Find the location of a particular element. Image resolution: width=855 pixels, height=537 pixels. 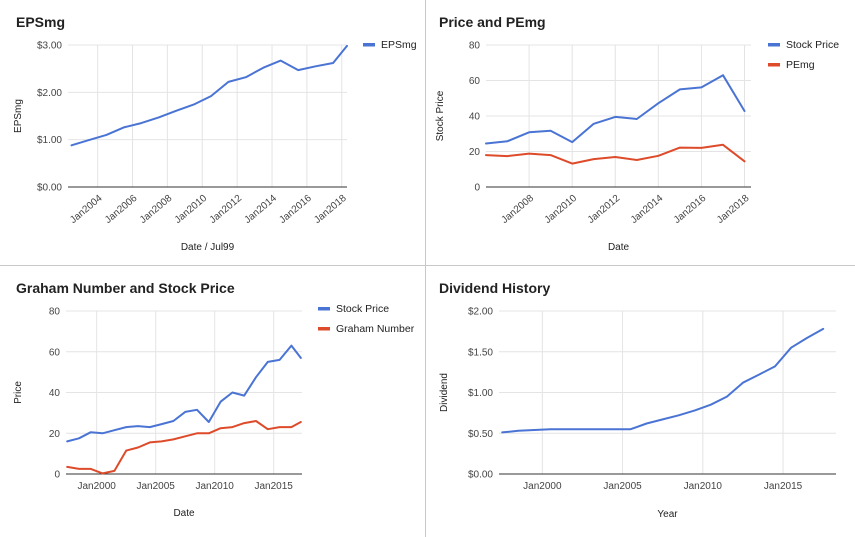

x-tick-label: Jan2006 is located at coordinates (121, 209).